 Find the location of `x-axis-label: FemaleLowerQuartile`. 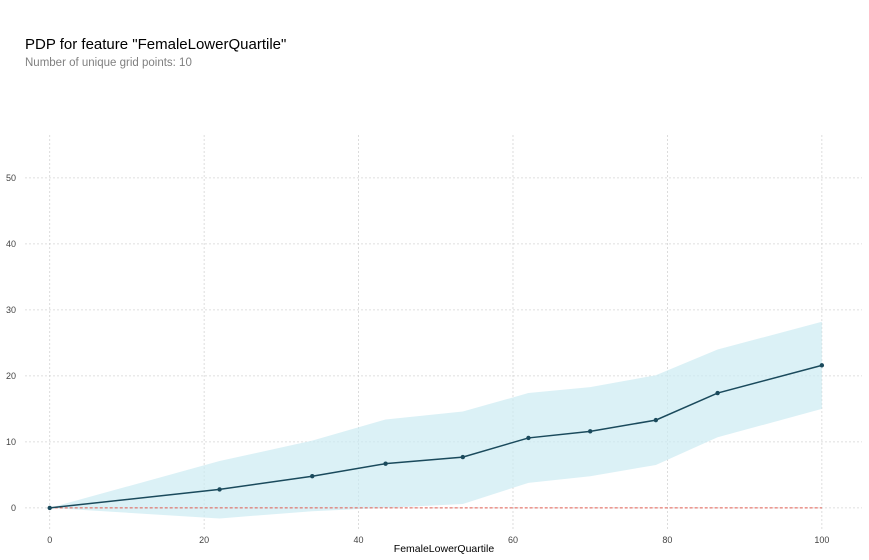

x-axis-label: FemaleLowerQuartile is located at coordinates (444, 549).